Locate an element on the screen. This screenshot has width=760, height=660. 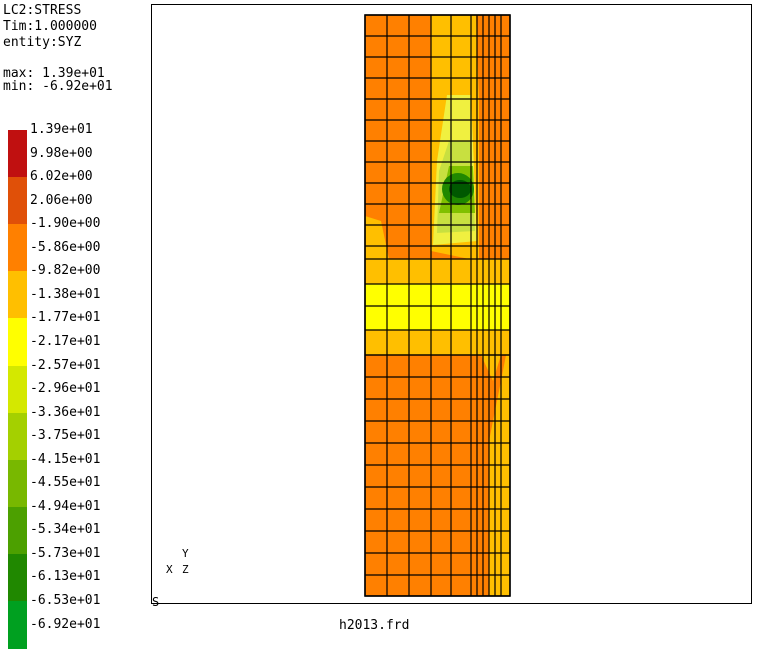
legend-label: -6.92e+01 is located at coordinates (65, 624).